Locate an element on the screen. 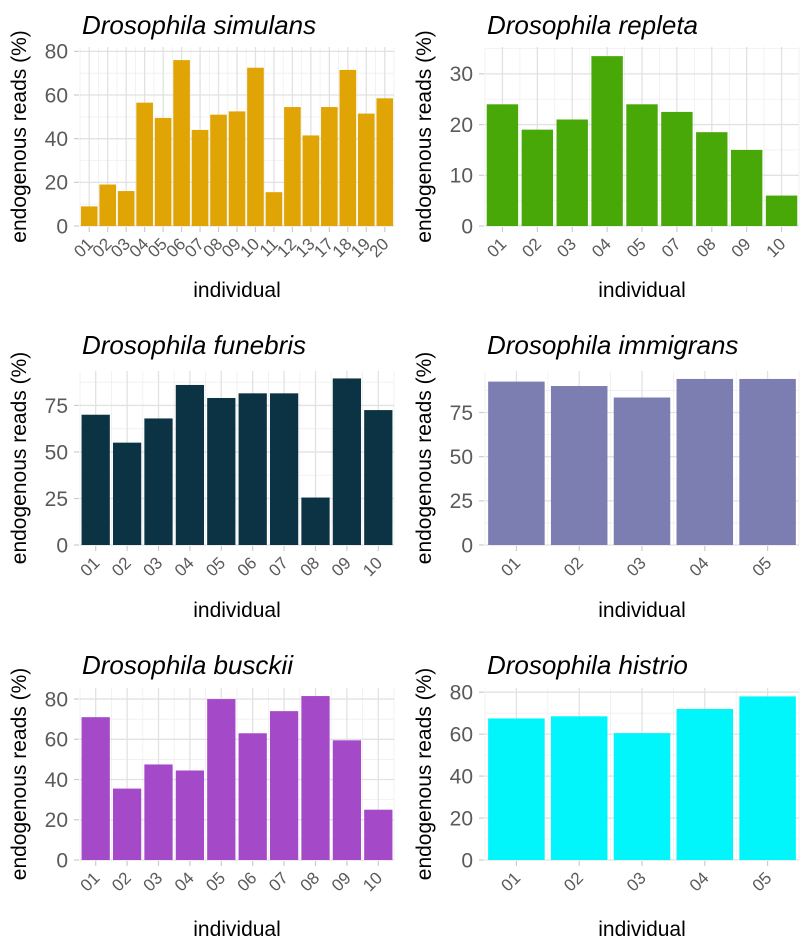 The width and height of the screenshot is (810, 952). x-tick-label: 10 is located at coordinates (372, 881).